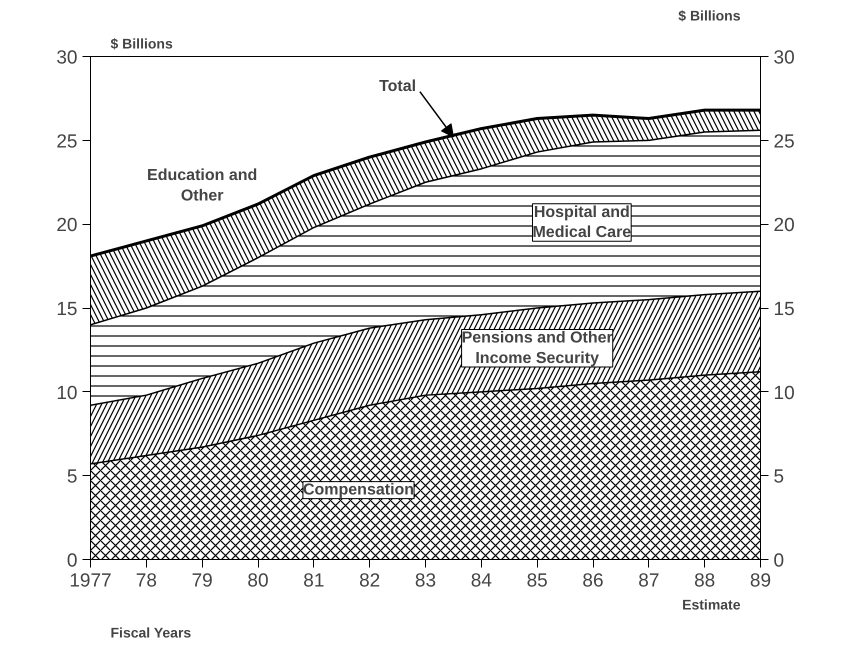 The width and height of the screenshot is (860, 654). Describe the element at coordinates (784, 225) in the screenshot. I see `y2-tick-label: 20` at that location.